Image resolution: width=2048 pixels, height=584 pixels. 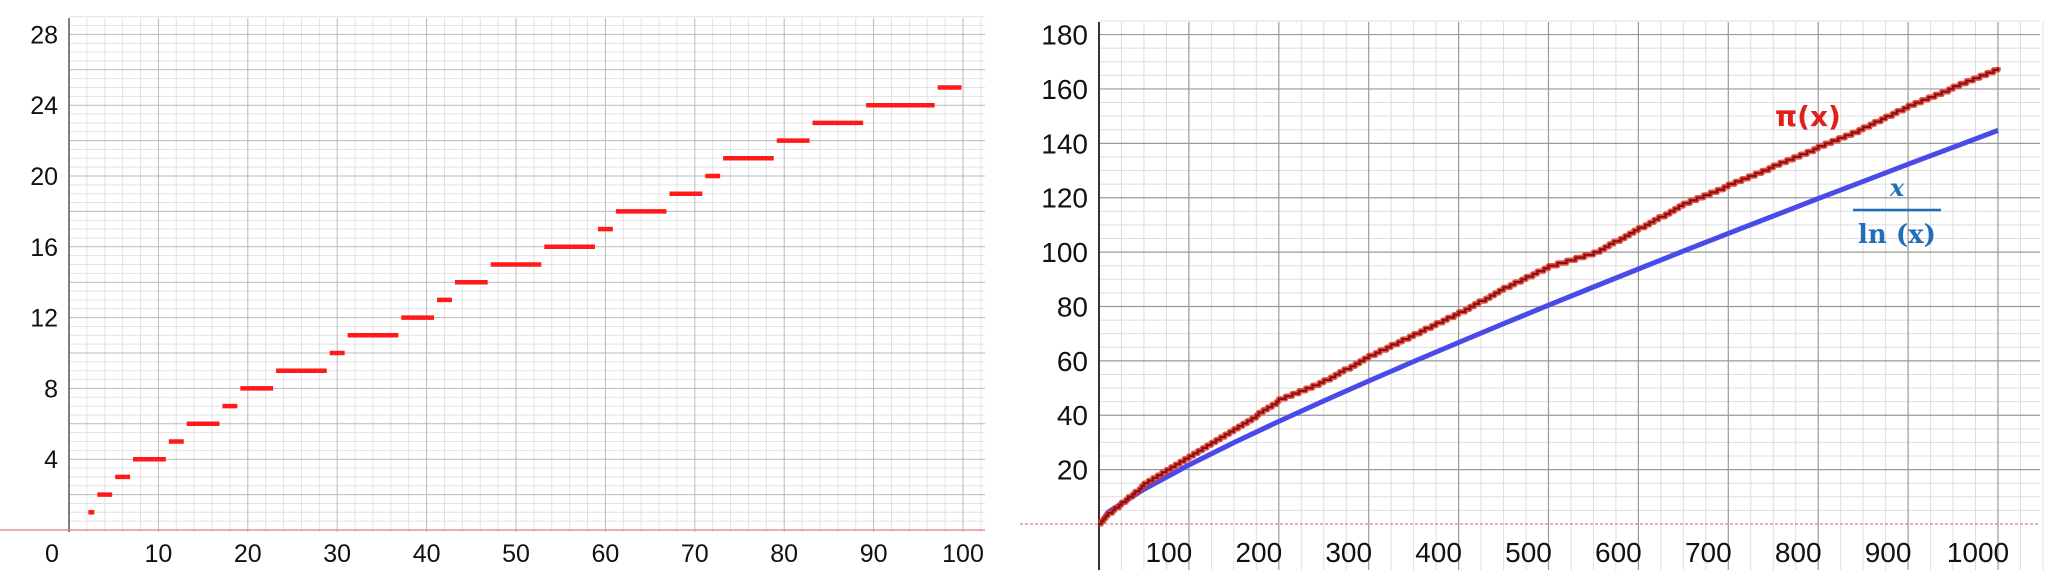 I want to click on x-tick-label: 0, so click(x=52, y=554).